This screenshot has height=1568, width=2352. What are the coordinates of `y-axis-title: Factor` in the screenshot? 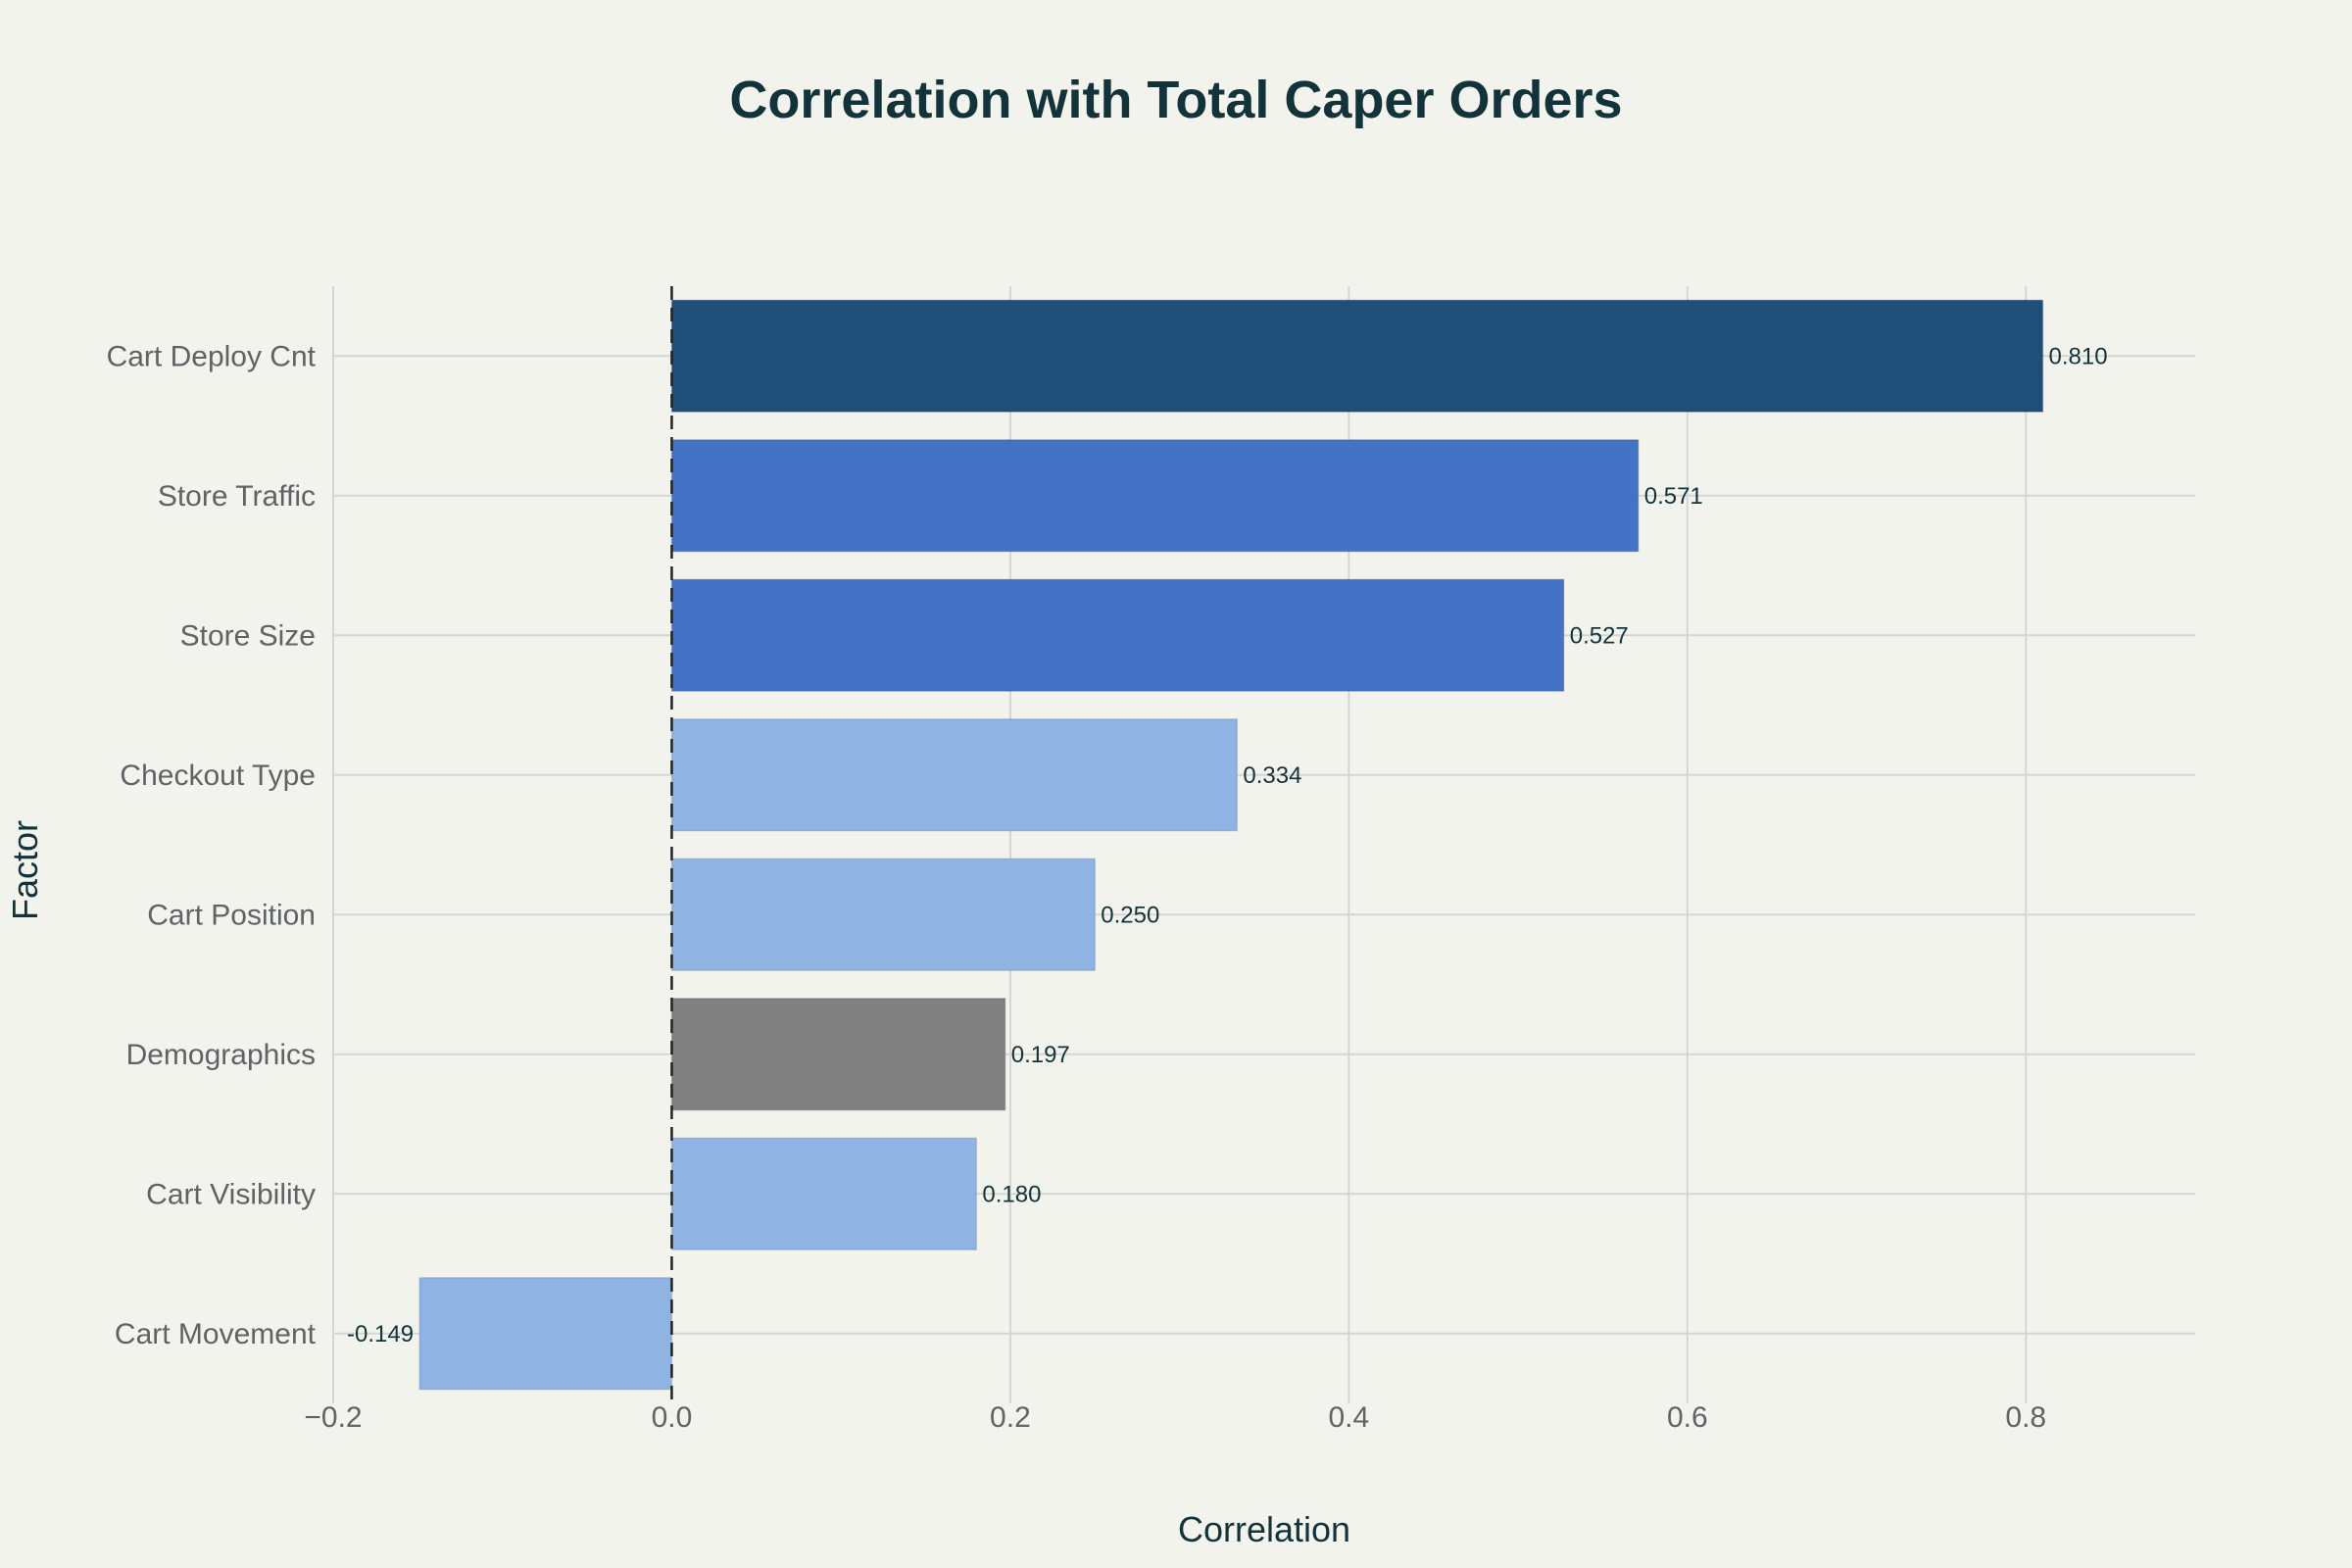 It's located at (25, 870).